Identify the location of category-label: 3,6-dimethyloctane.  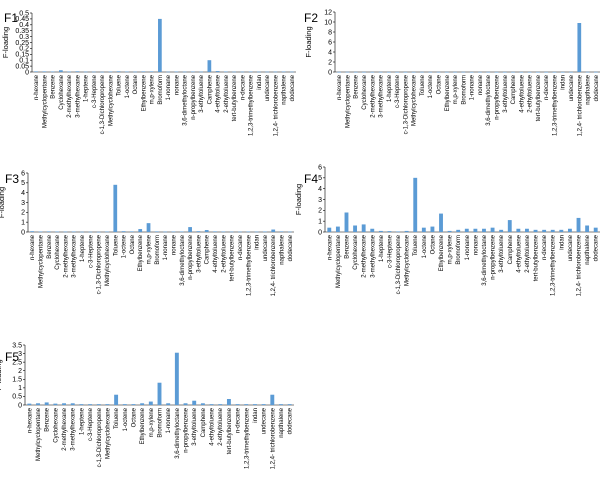
(485, 259).